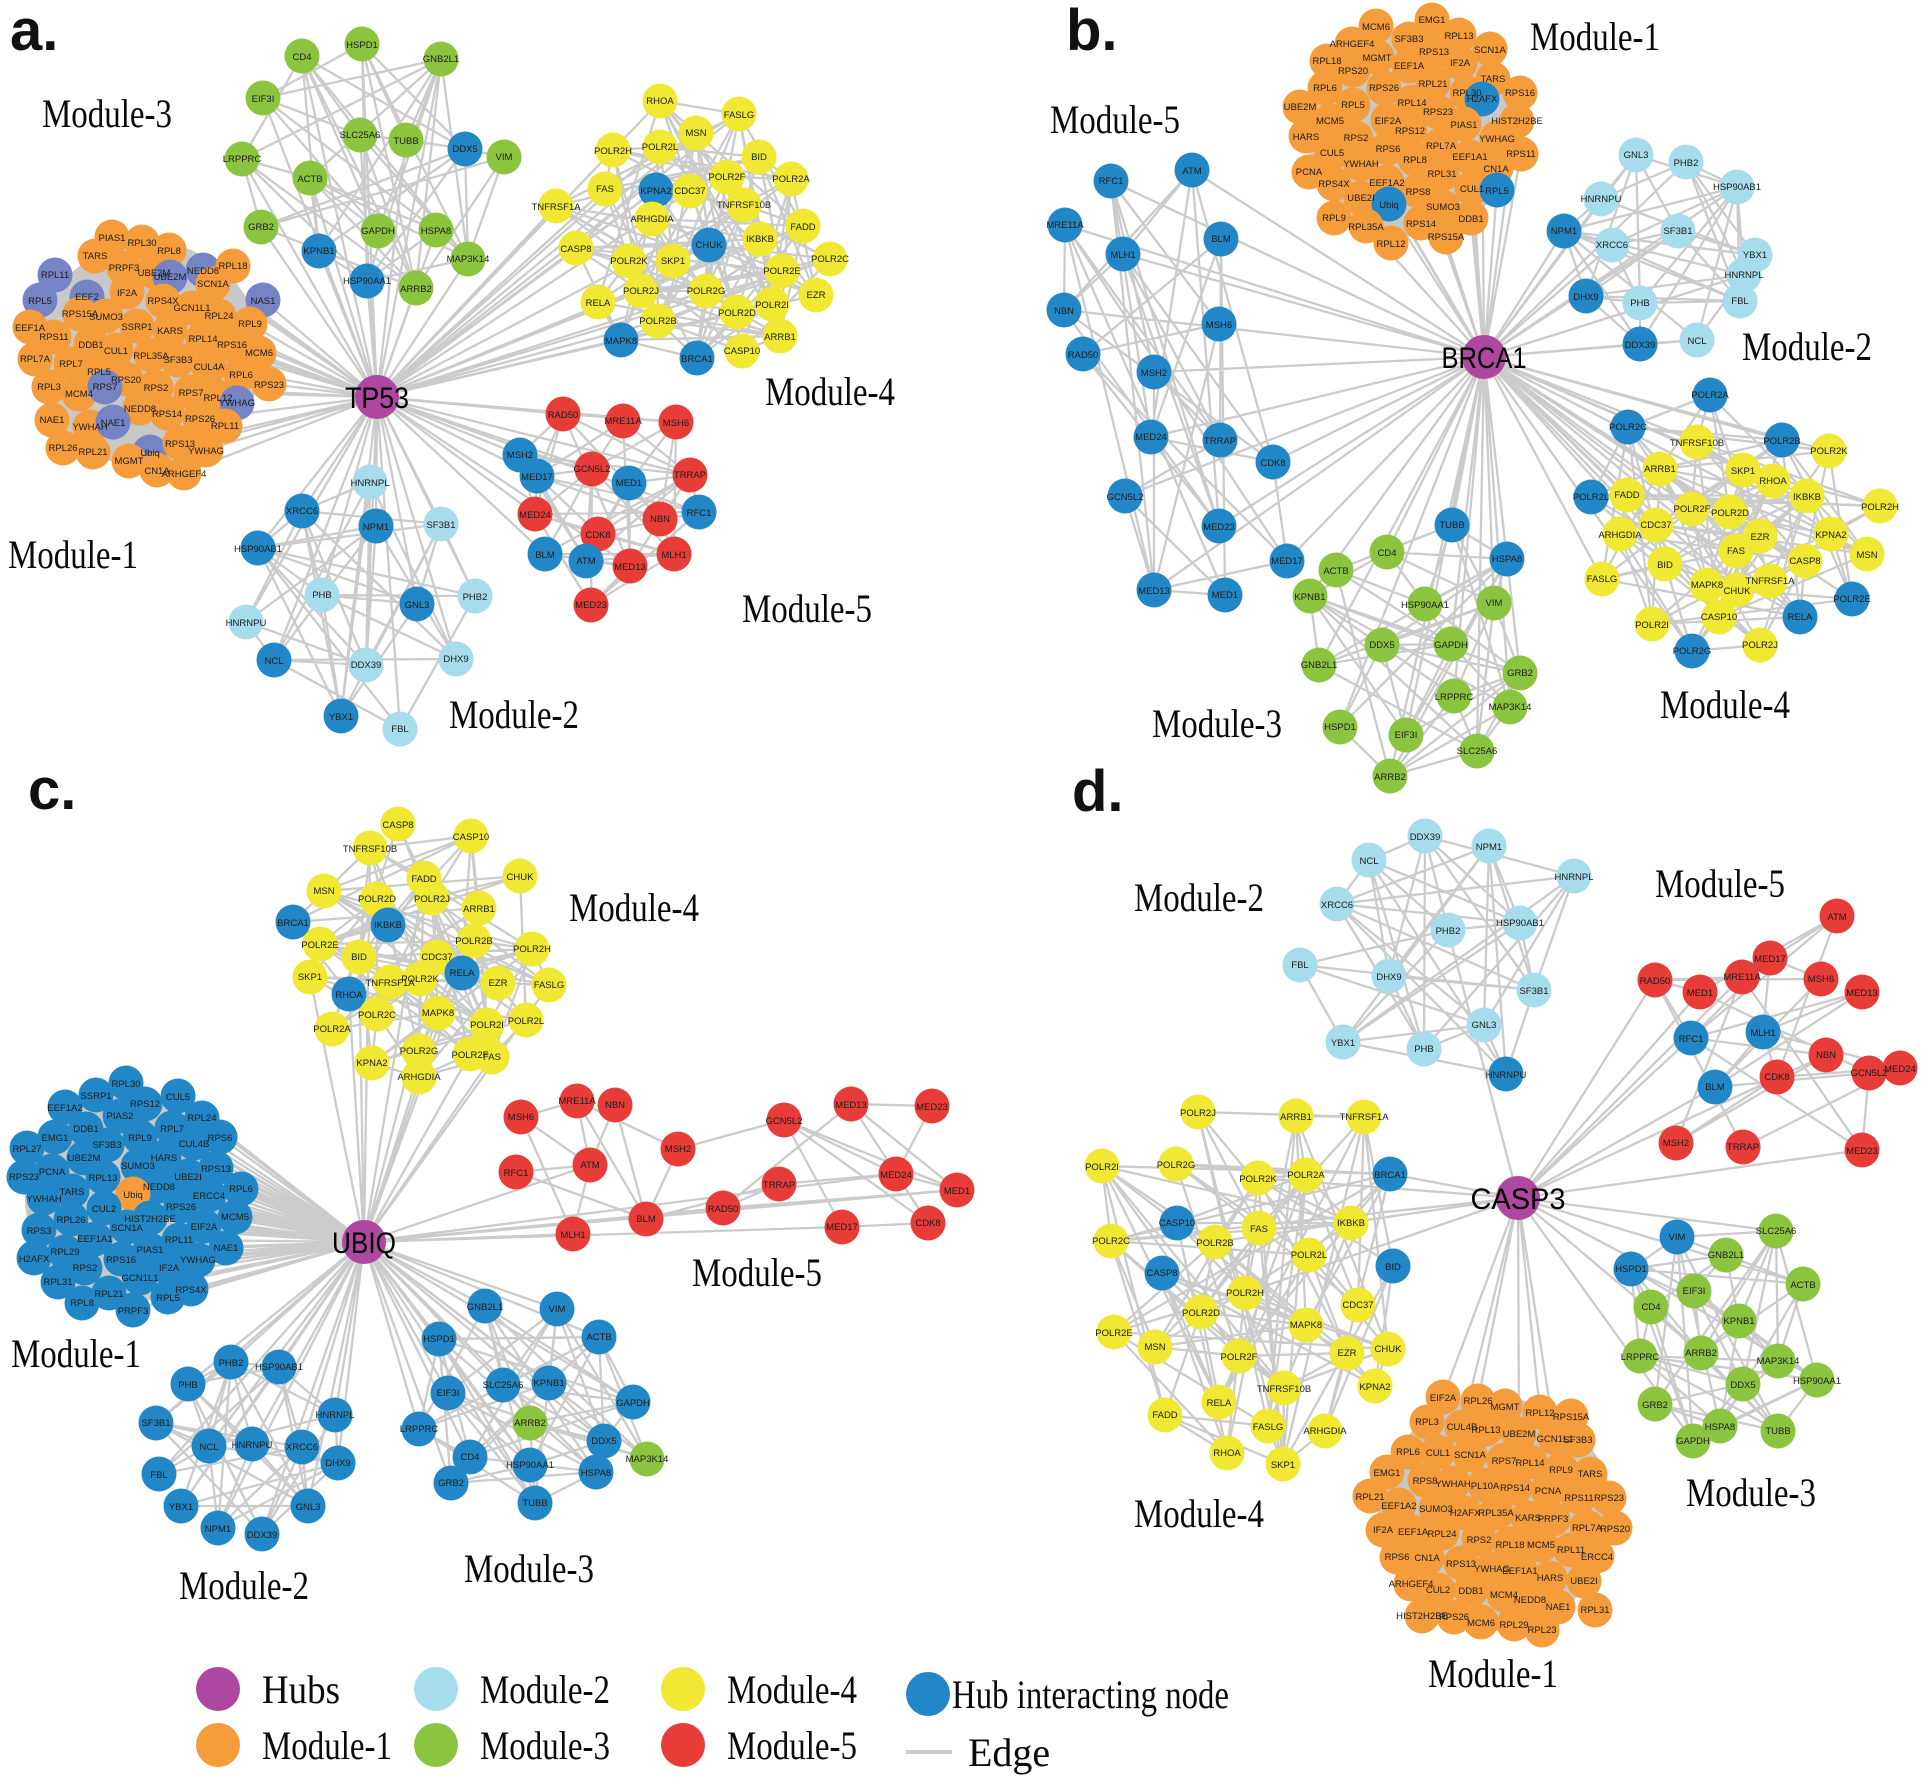 The width and height of the screenshot is (1923, 1780). Describe the element at coordinates (1665, 565) in the screenshot. I see `svg-text: BID` at that location.